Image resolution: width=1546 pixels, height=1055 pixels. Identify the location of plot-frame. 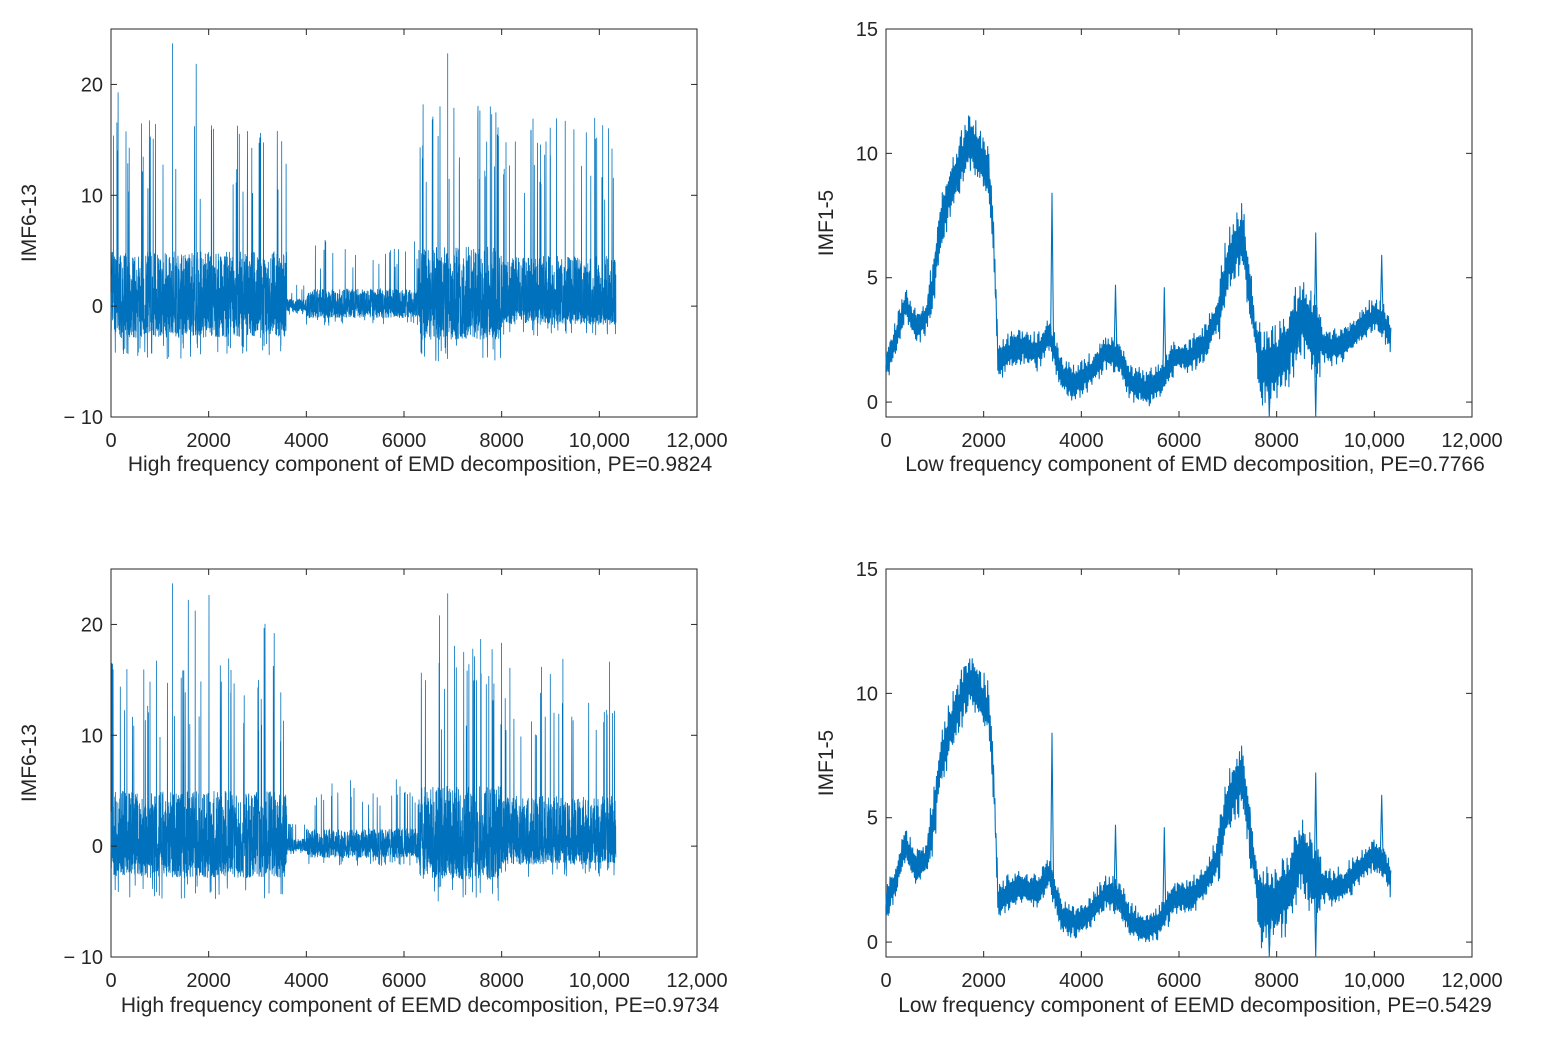
(404, 223).